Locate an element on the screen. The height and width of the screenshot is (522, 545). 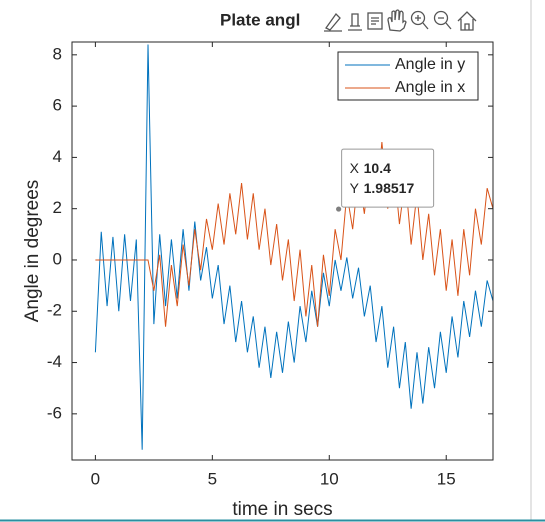
y-tick-label: 0 is located at coordinates (57, 258).